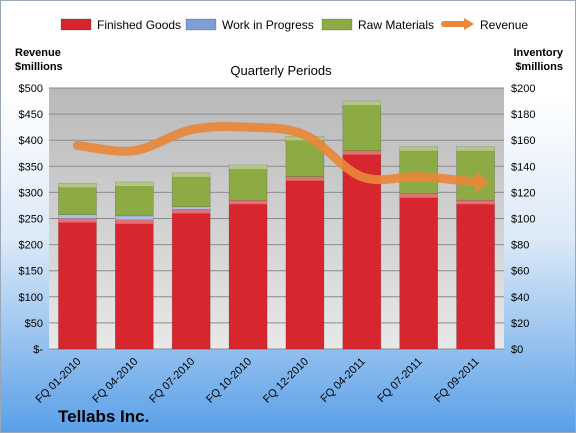 This screenshot has width=576, height=433. Describe the element at coordinates (523, 193) in the screenshot. I see `right-tick-label: $120` at that location.